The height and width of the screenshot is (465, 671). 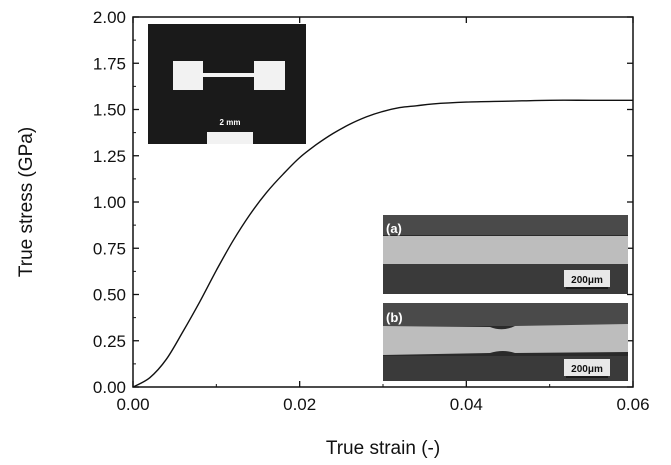 I want to click on specimen-inset: 2 mm, so click(x=227, y=84).